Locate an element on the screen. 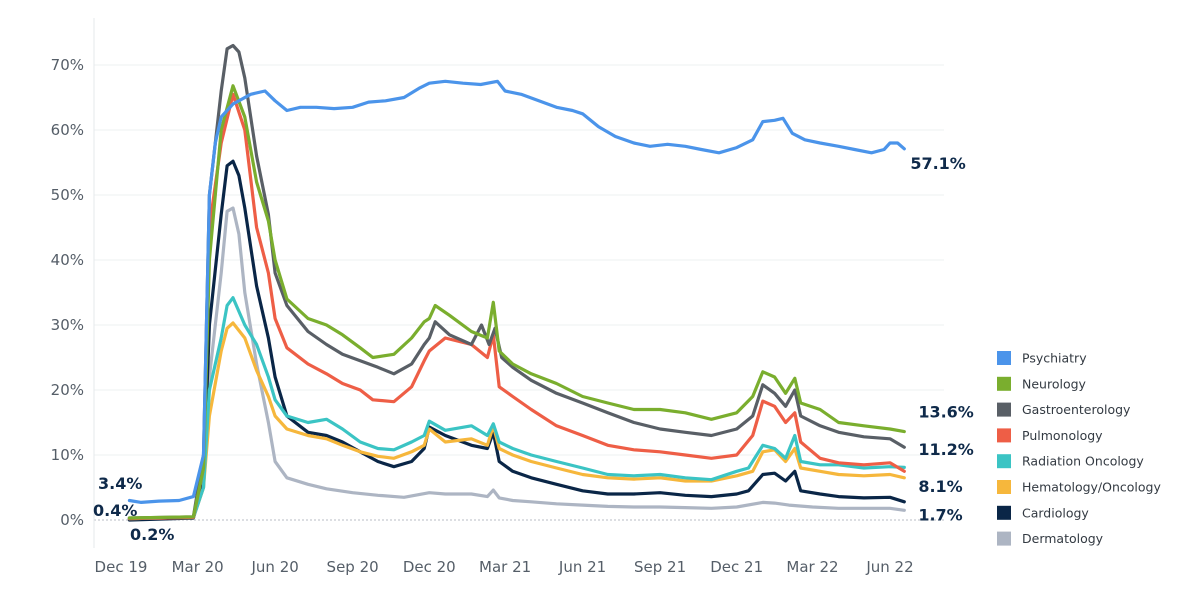 The height and width of the screenshot is (596, 1198). y-tick-label: 50% is located at coordinates (67, 195).